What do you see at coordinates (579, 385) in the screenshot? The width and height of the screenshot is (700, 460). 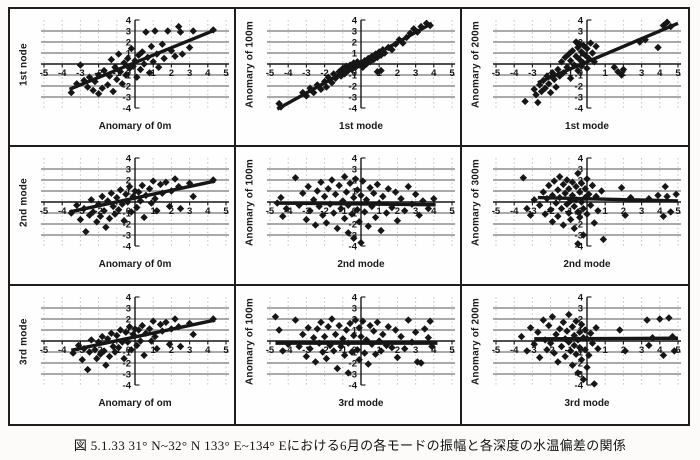 I see `y-tick-label: -4` at bounding box center [579, 385].